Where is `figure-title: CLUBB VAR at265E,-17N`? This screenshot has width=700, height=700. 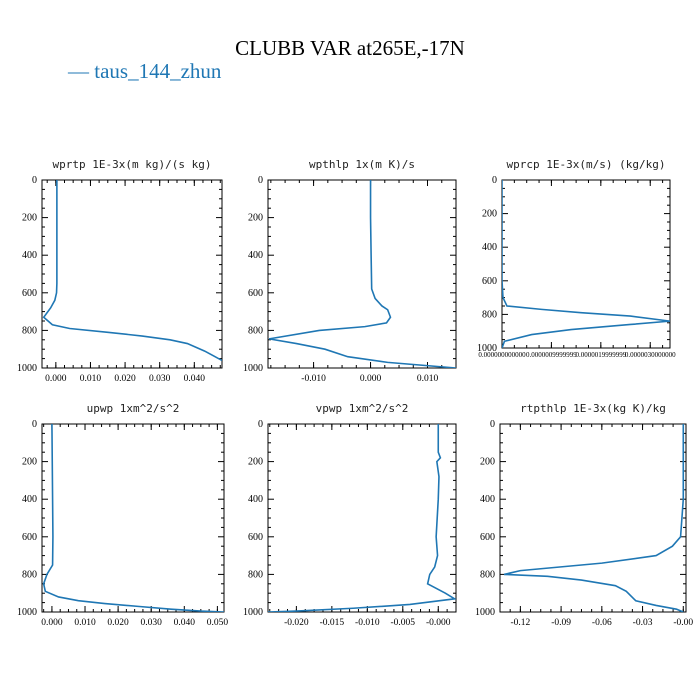
figure-title: CLUBB VAR at265E,-17N is located at coordinates (350, 48).